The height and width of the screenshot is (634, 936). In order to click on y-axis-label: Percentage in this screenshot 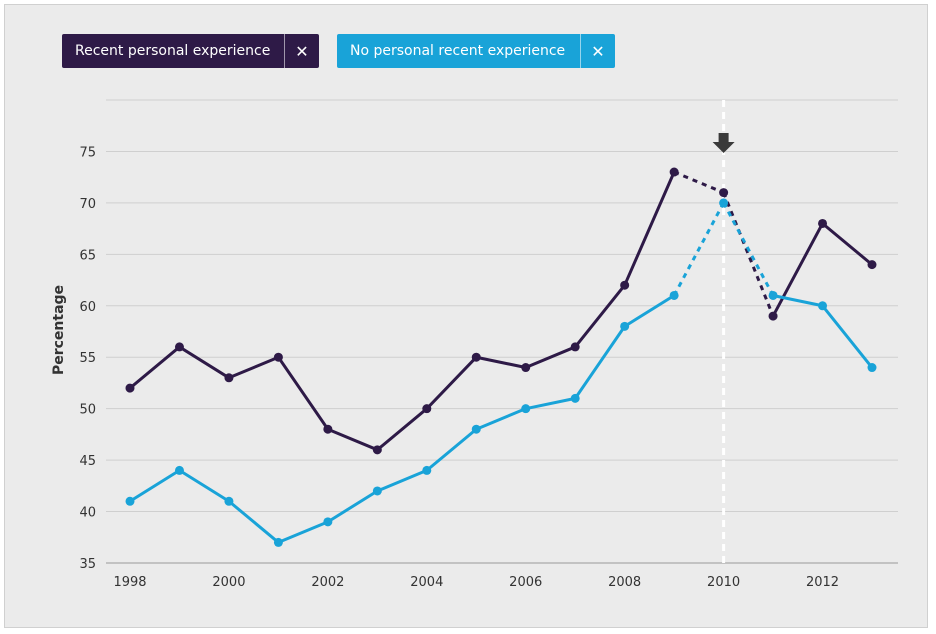, I will do `click(59, 330)`.